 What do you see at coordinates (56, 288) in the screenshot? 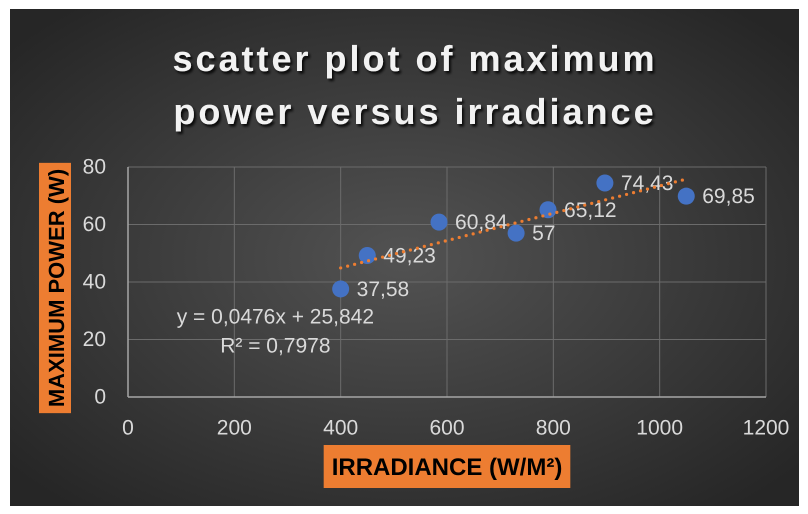
I see `y-axis-title: MAXIMUM POWER (W)` at bounding box center [56, 288].